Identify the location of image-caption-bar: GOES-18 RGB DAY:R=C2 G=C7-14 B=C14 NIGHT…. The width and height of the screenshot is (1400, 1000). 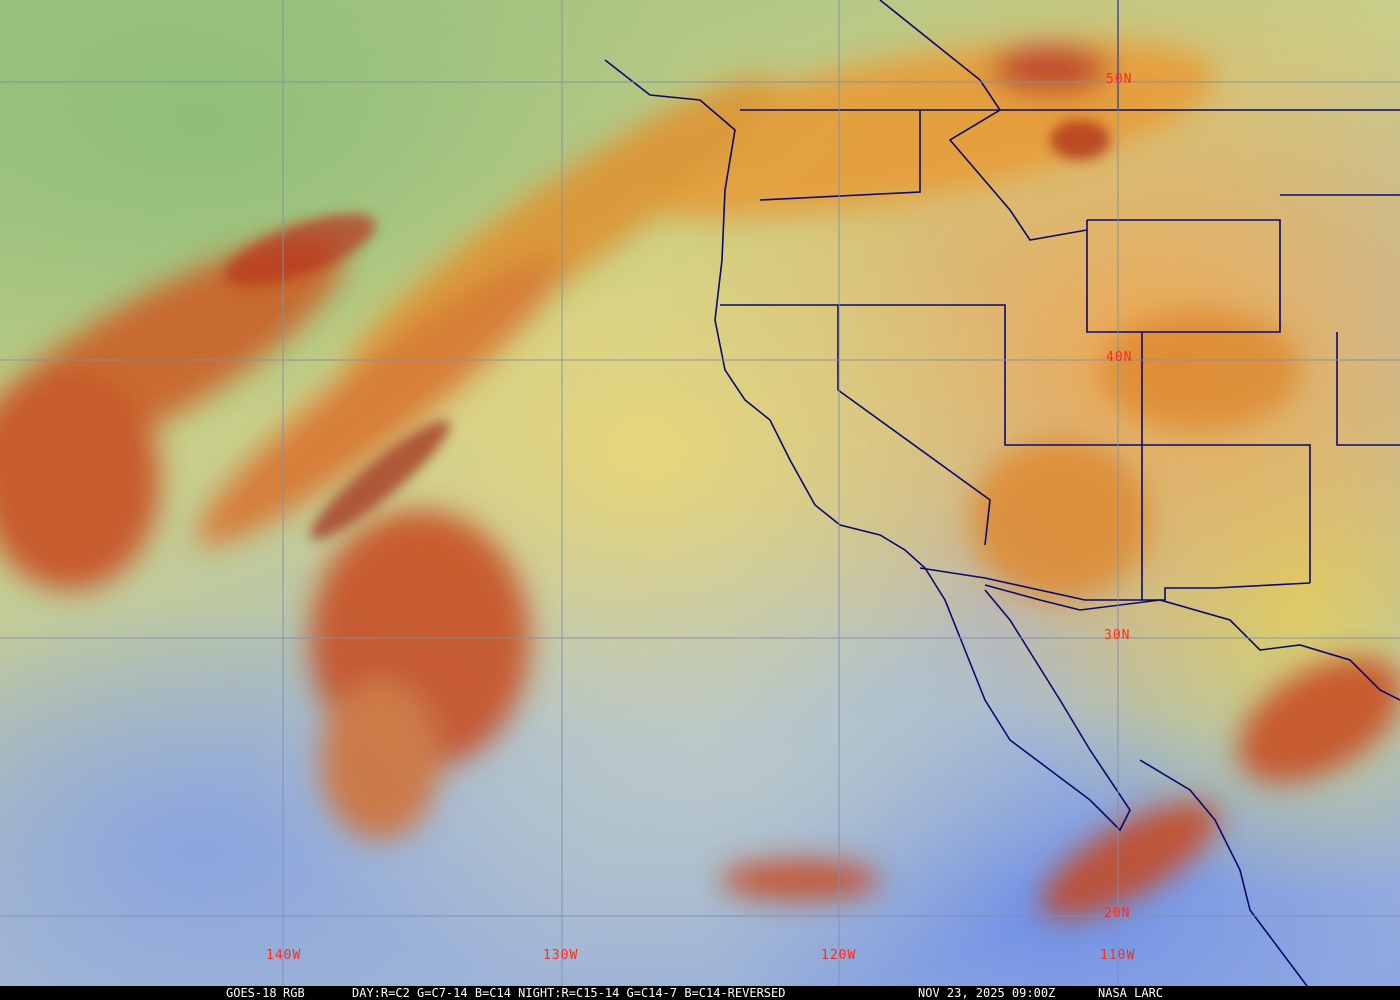
(700, 993).